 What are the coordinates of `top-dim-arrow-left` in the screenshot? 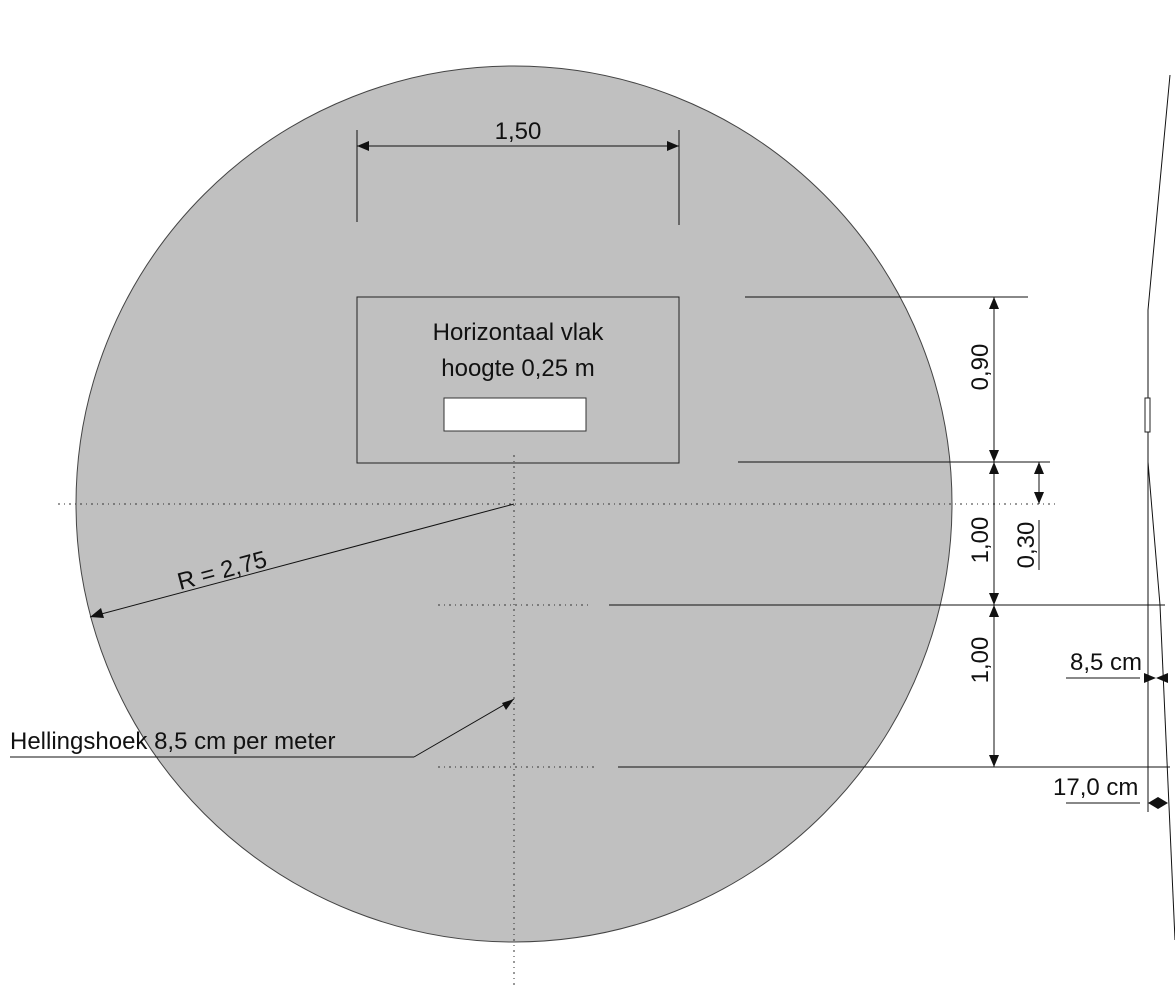 It's located at (363, 146).